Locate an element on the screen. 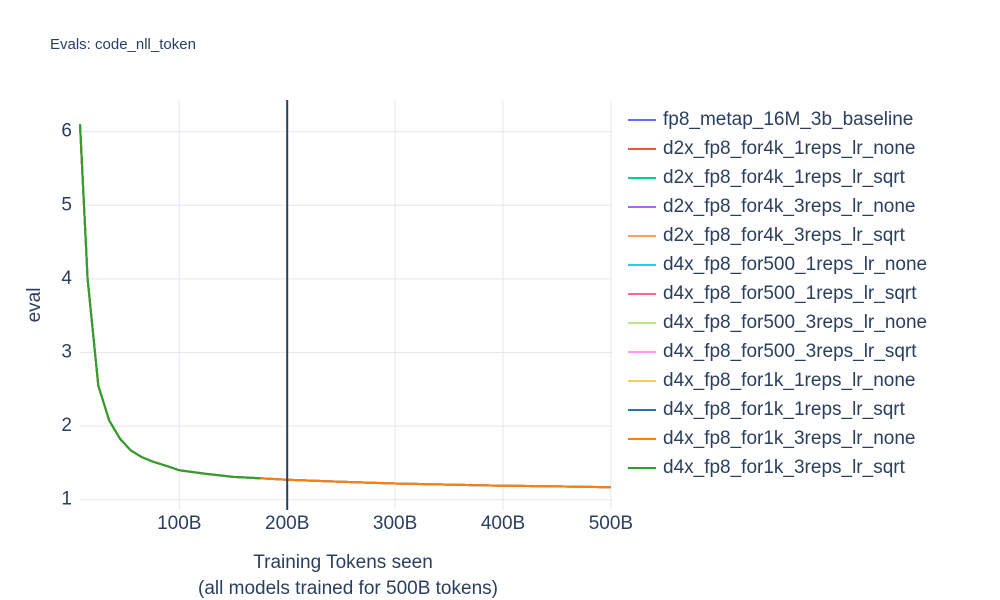 The height and width of the screenshot is (600, 1000). x-tick-label: 200B is located at coordinates (287, 523).